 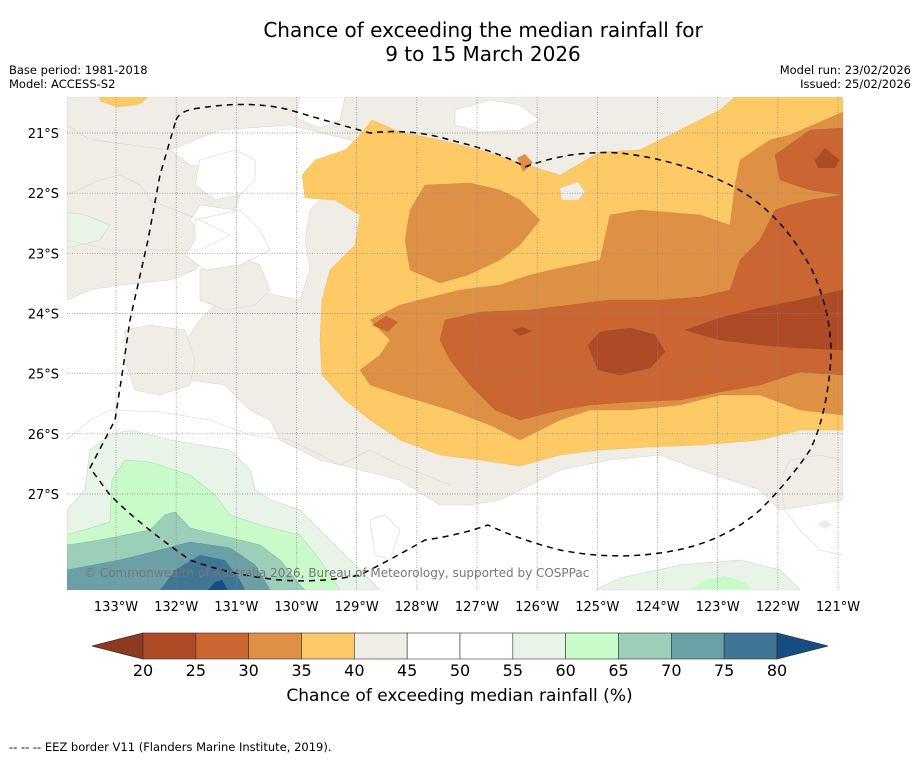 What do you see at coordinates (565, 670) in the screenshot?
I see `colorbar-tick-label: 60` at bounding box center [565, 670].